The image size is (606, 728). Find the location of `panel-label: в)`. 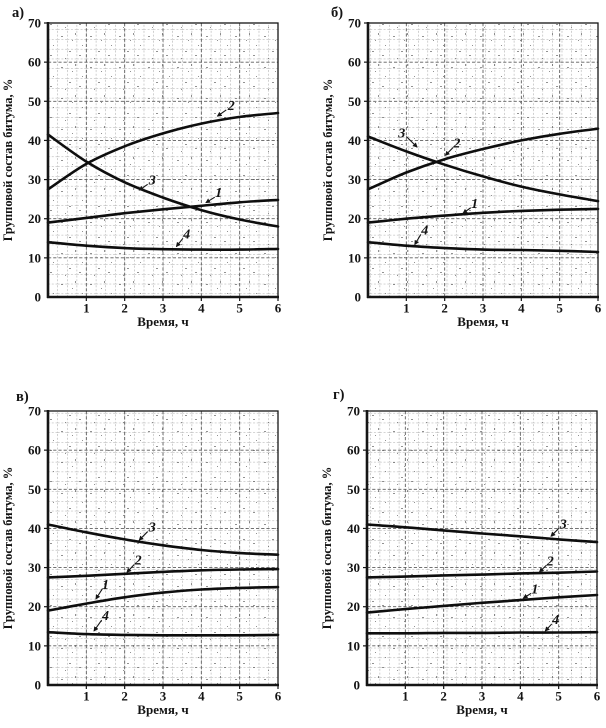

panel-label: в) is located at coordinates (22, 397).